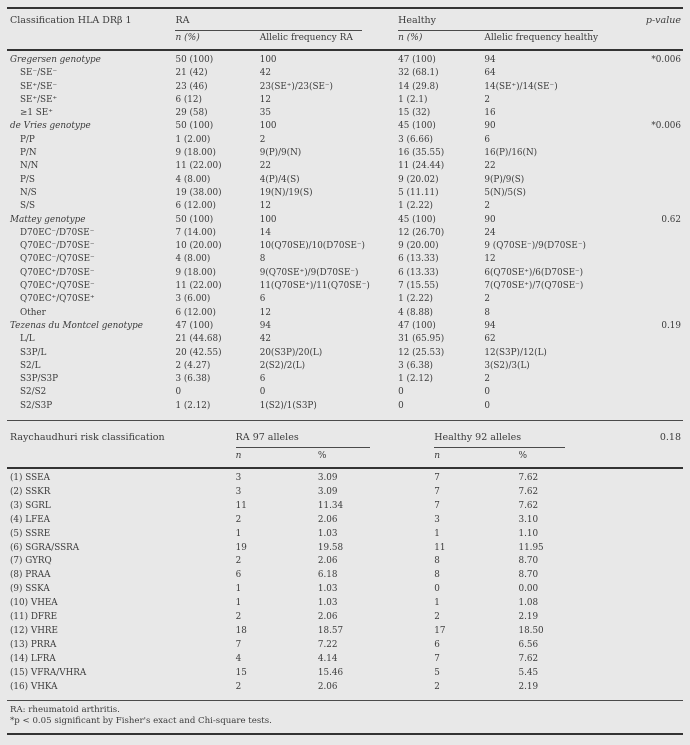 The width and height of the screenshot is (690, 745). What do you see at coordinates (269, 23) in the screenshot?
I see `col-group-ra: RA` at bounding box center [269, 23].